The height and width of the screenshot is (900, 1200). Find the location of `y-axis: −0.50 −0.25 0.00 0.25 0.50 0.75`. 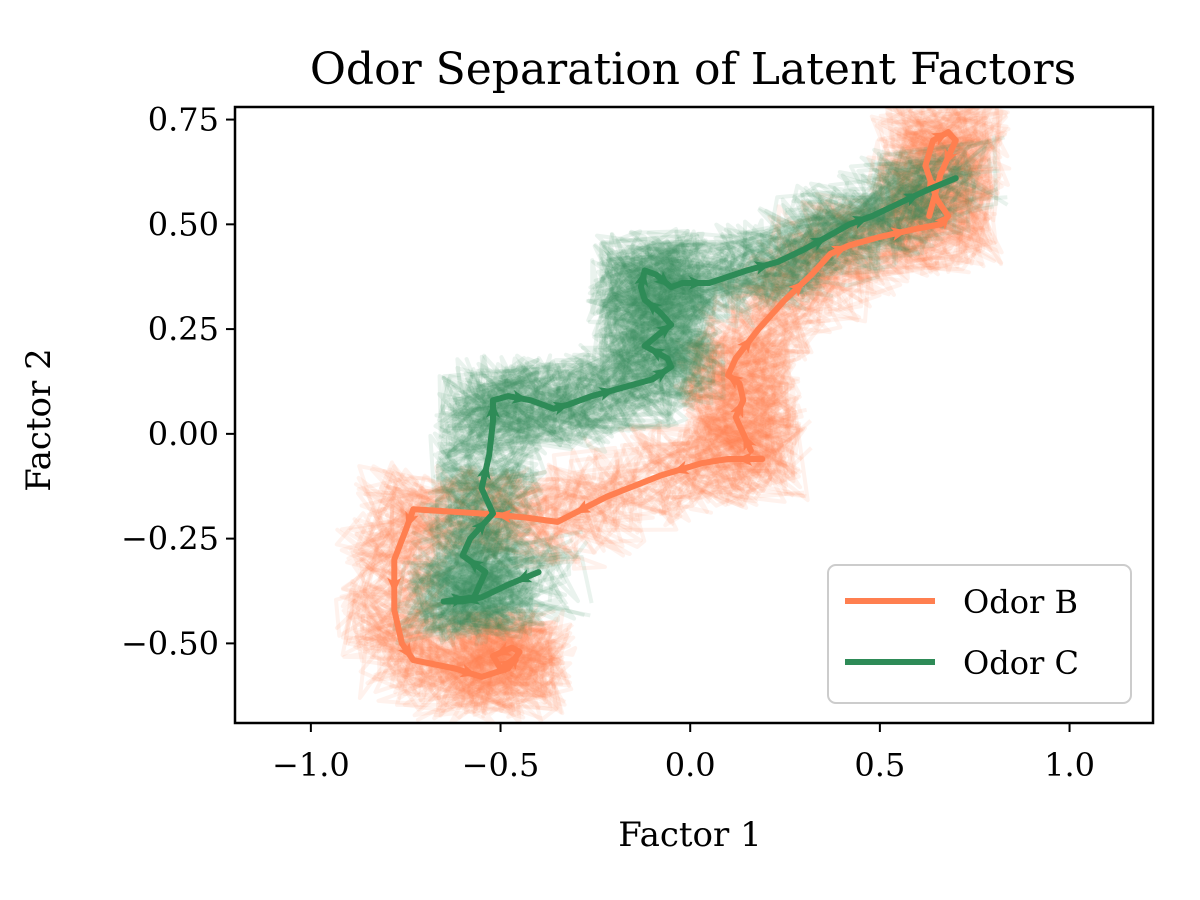

y-axis: −0.50 −0.25 0.00 0.25 0.50 0.75 is located at coordinates (178, 381).